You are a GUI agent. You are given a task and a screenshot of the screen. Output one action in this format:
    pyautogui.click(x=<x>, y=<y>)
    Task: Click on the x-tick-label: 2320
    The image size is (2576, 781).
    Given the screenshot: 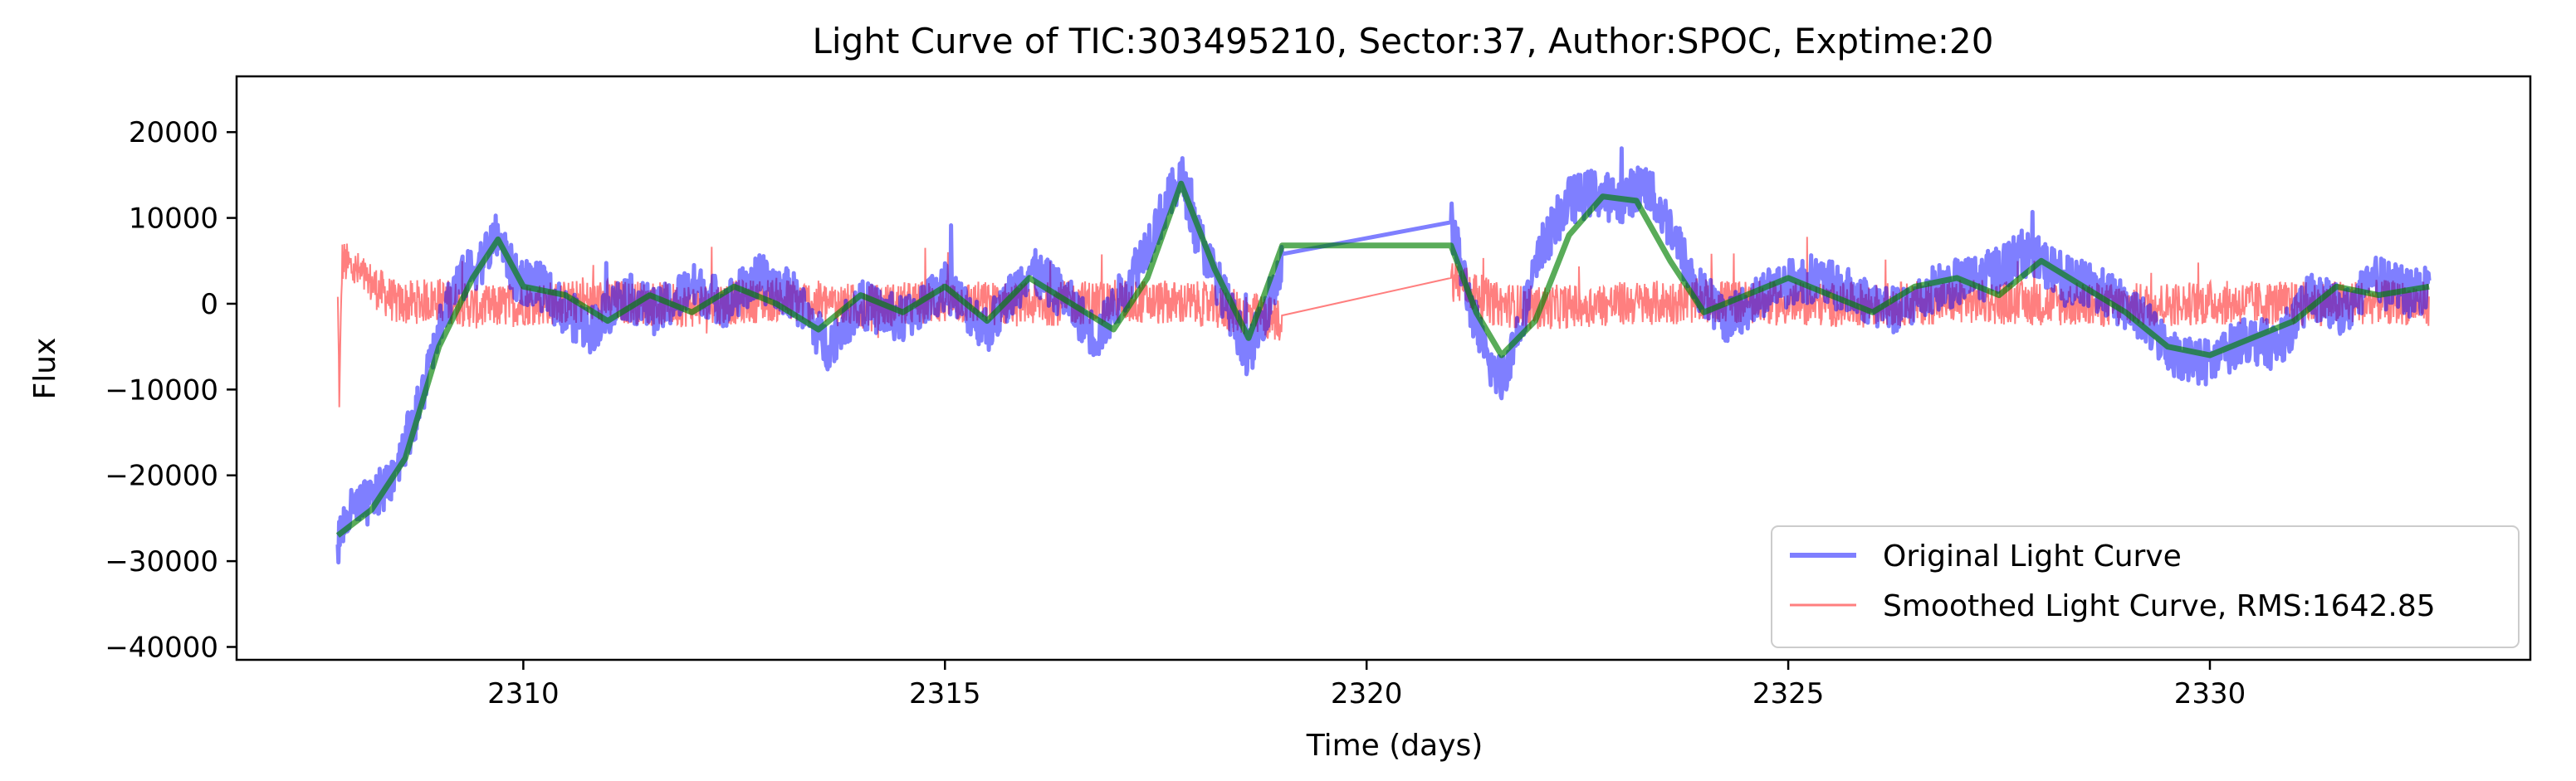 What is the action you would take?
    pyautogui.click(x=1367, y=693)
    